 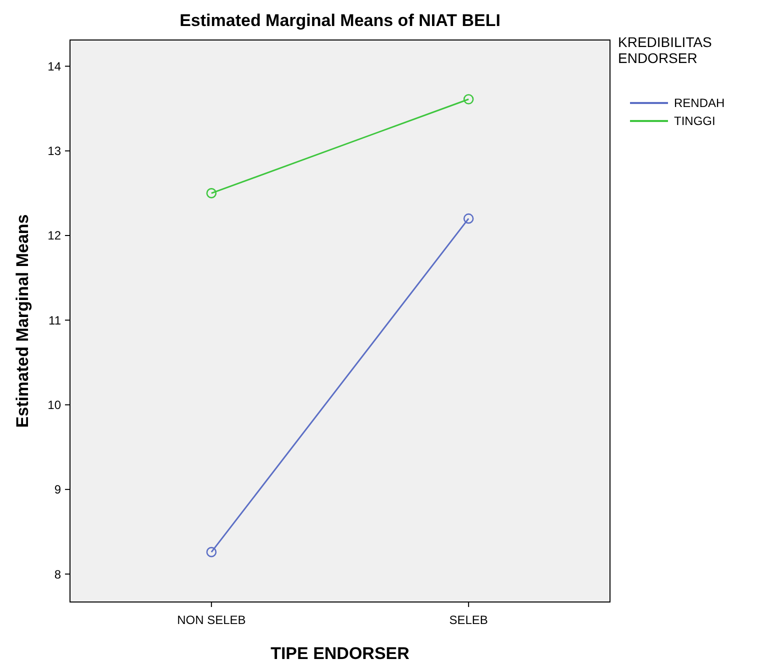 I want to click on y-axis-title: Estimated Marginal Means, so click(x=22, y=321).